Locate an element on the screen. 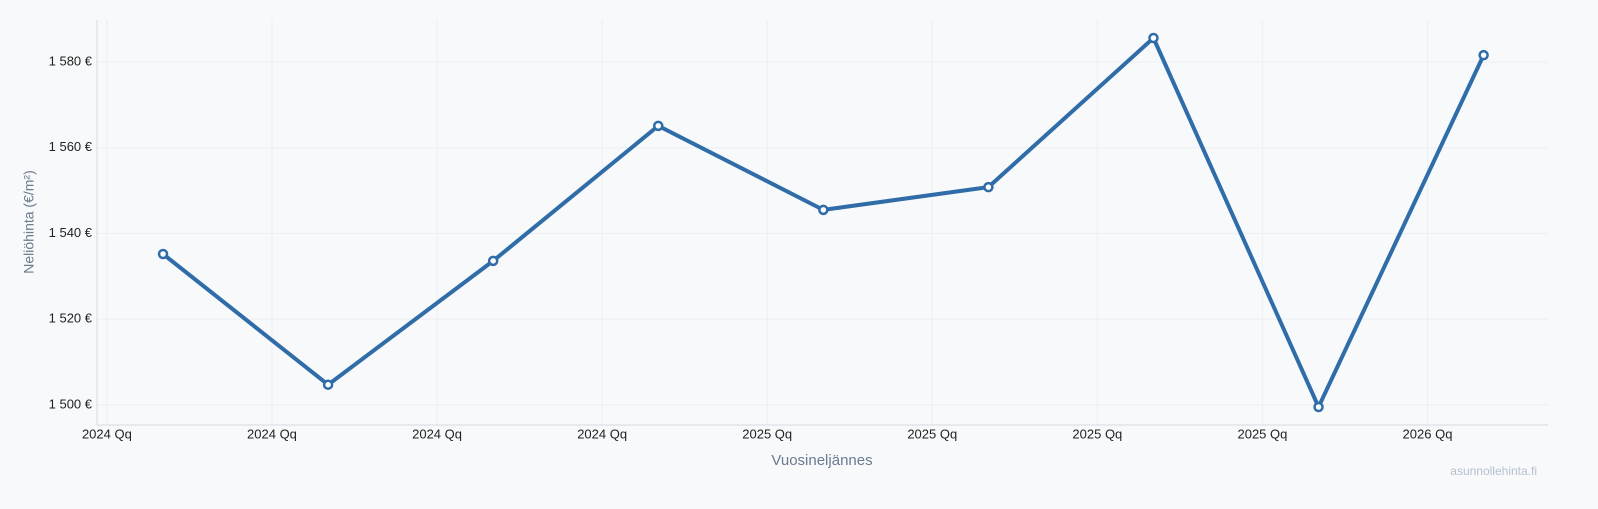 Image resolution: width=1598 pixels, height=509 pixels. y-tick-label: 1 540 € is located at coordinates (71, 232).